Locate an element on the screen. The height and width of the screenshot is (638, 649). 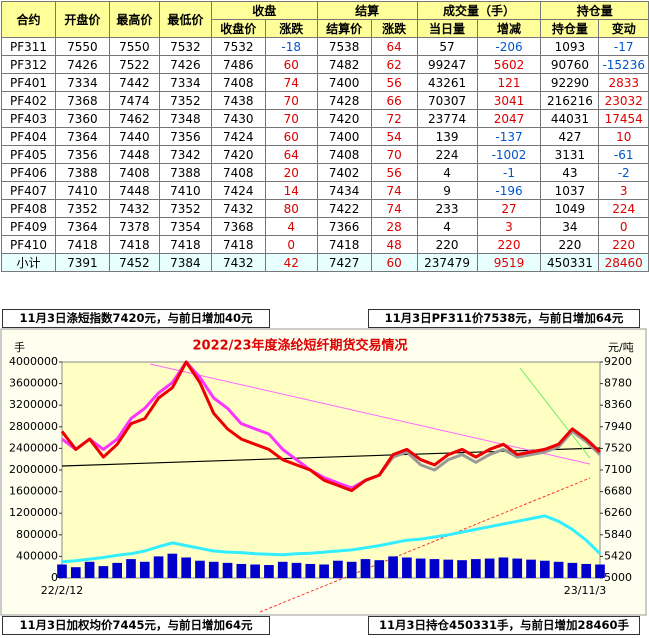
table-cell: 74 is located at coordinates (394, 208).